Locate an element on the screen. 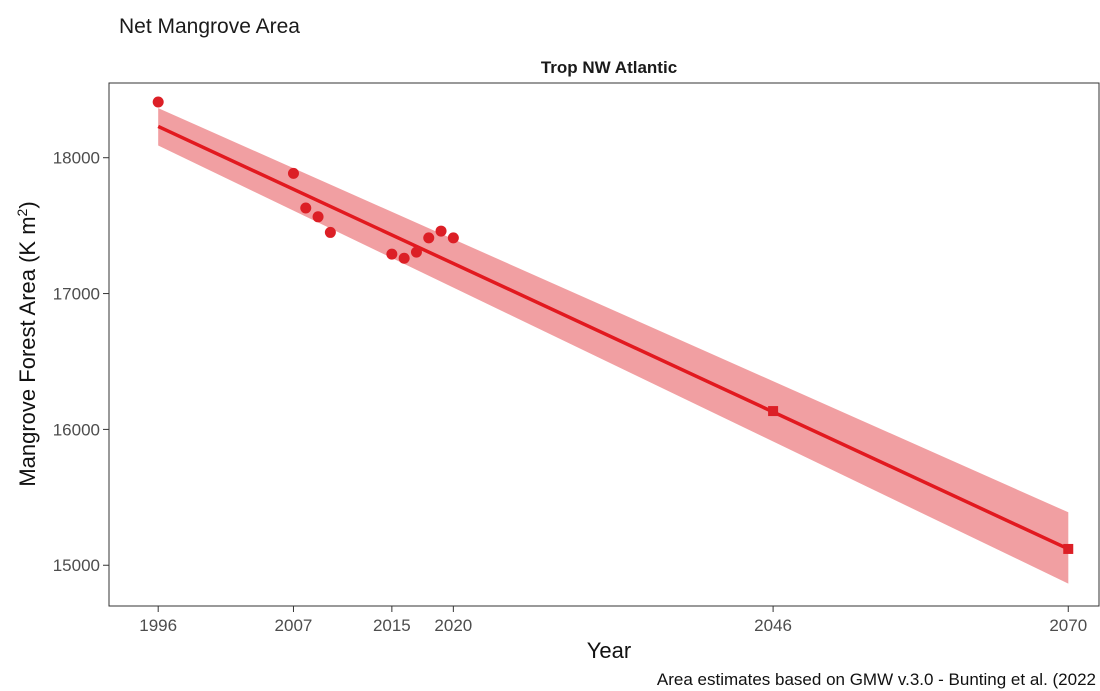  x-axis: 1996 2007 2015 2020 2046 2070 is located at coordinates (613, 620).